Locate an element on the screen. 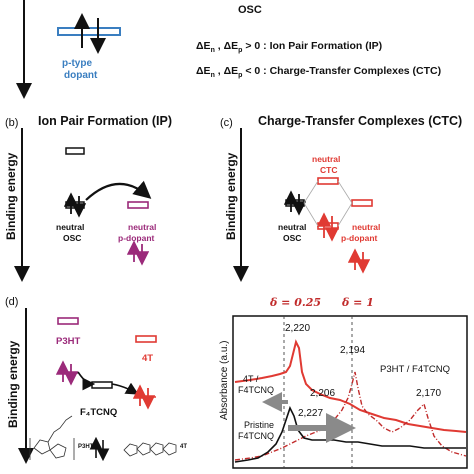 The image size is (474, 474). panel-b-osc-line2: OSC is located at coordinates (72, 238).